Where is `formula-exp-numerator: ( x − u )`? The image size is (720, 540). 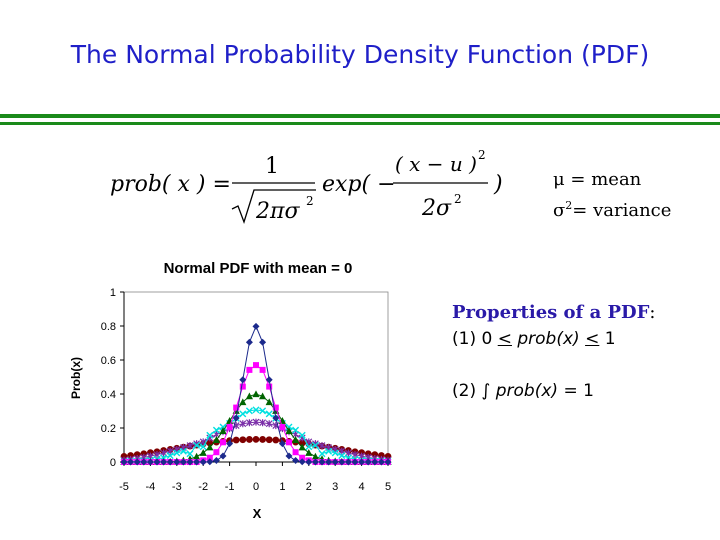
formula-exp-numerator: ( x − u ) is located at coordinates (436, 164).